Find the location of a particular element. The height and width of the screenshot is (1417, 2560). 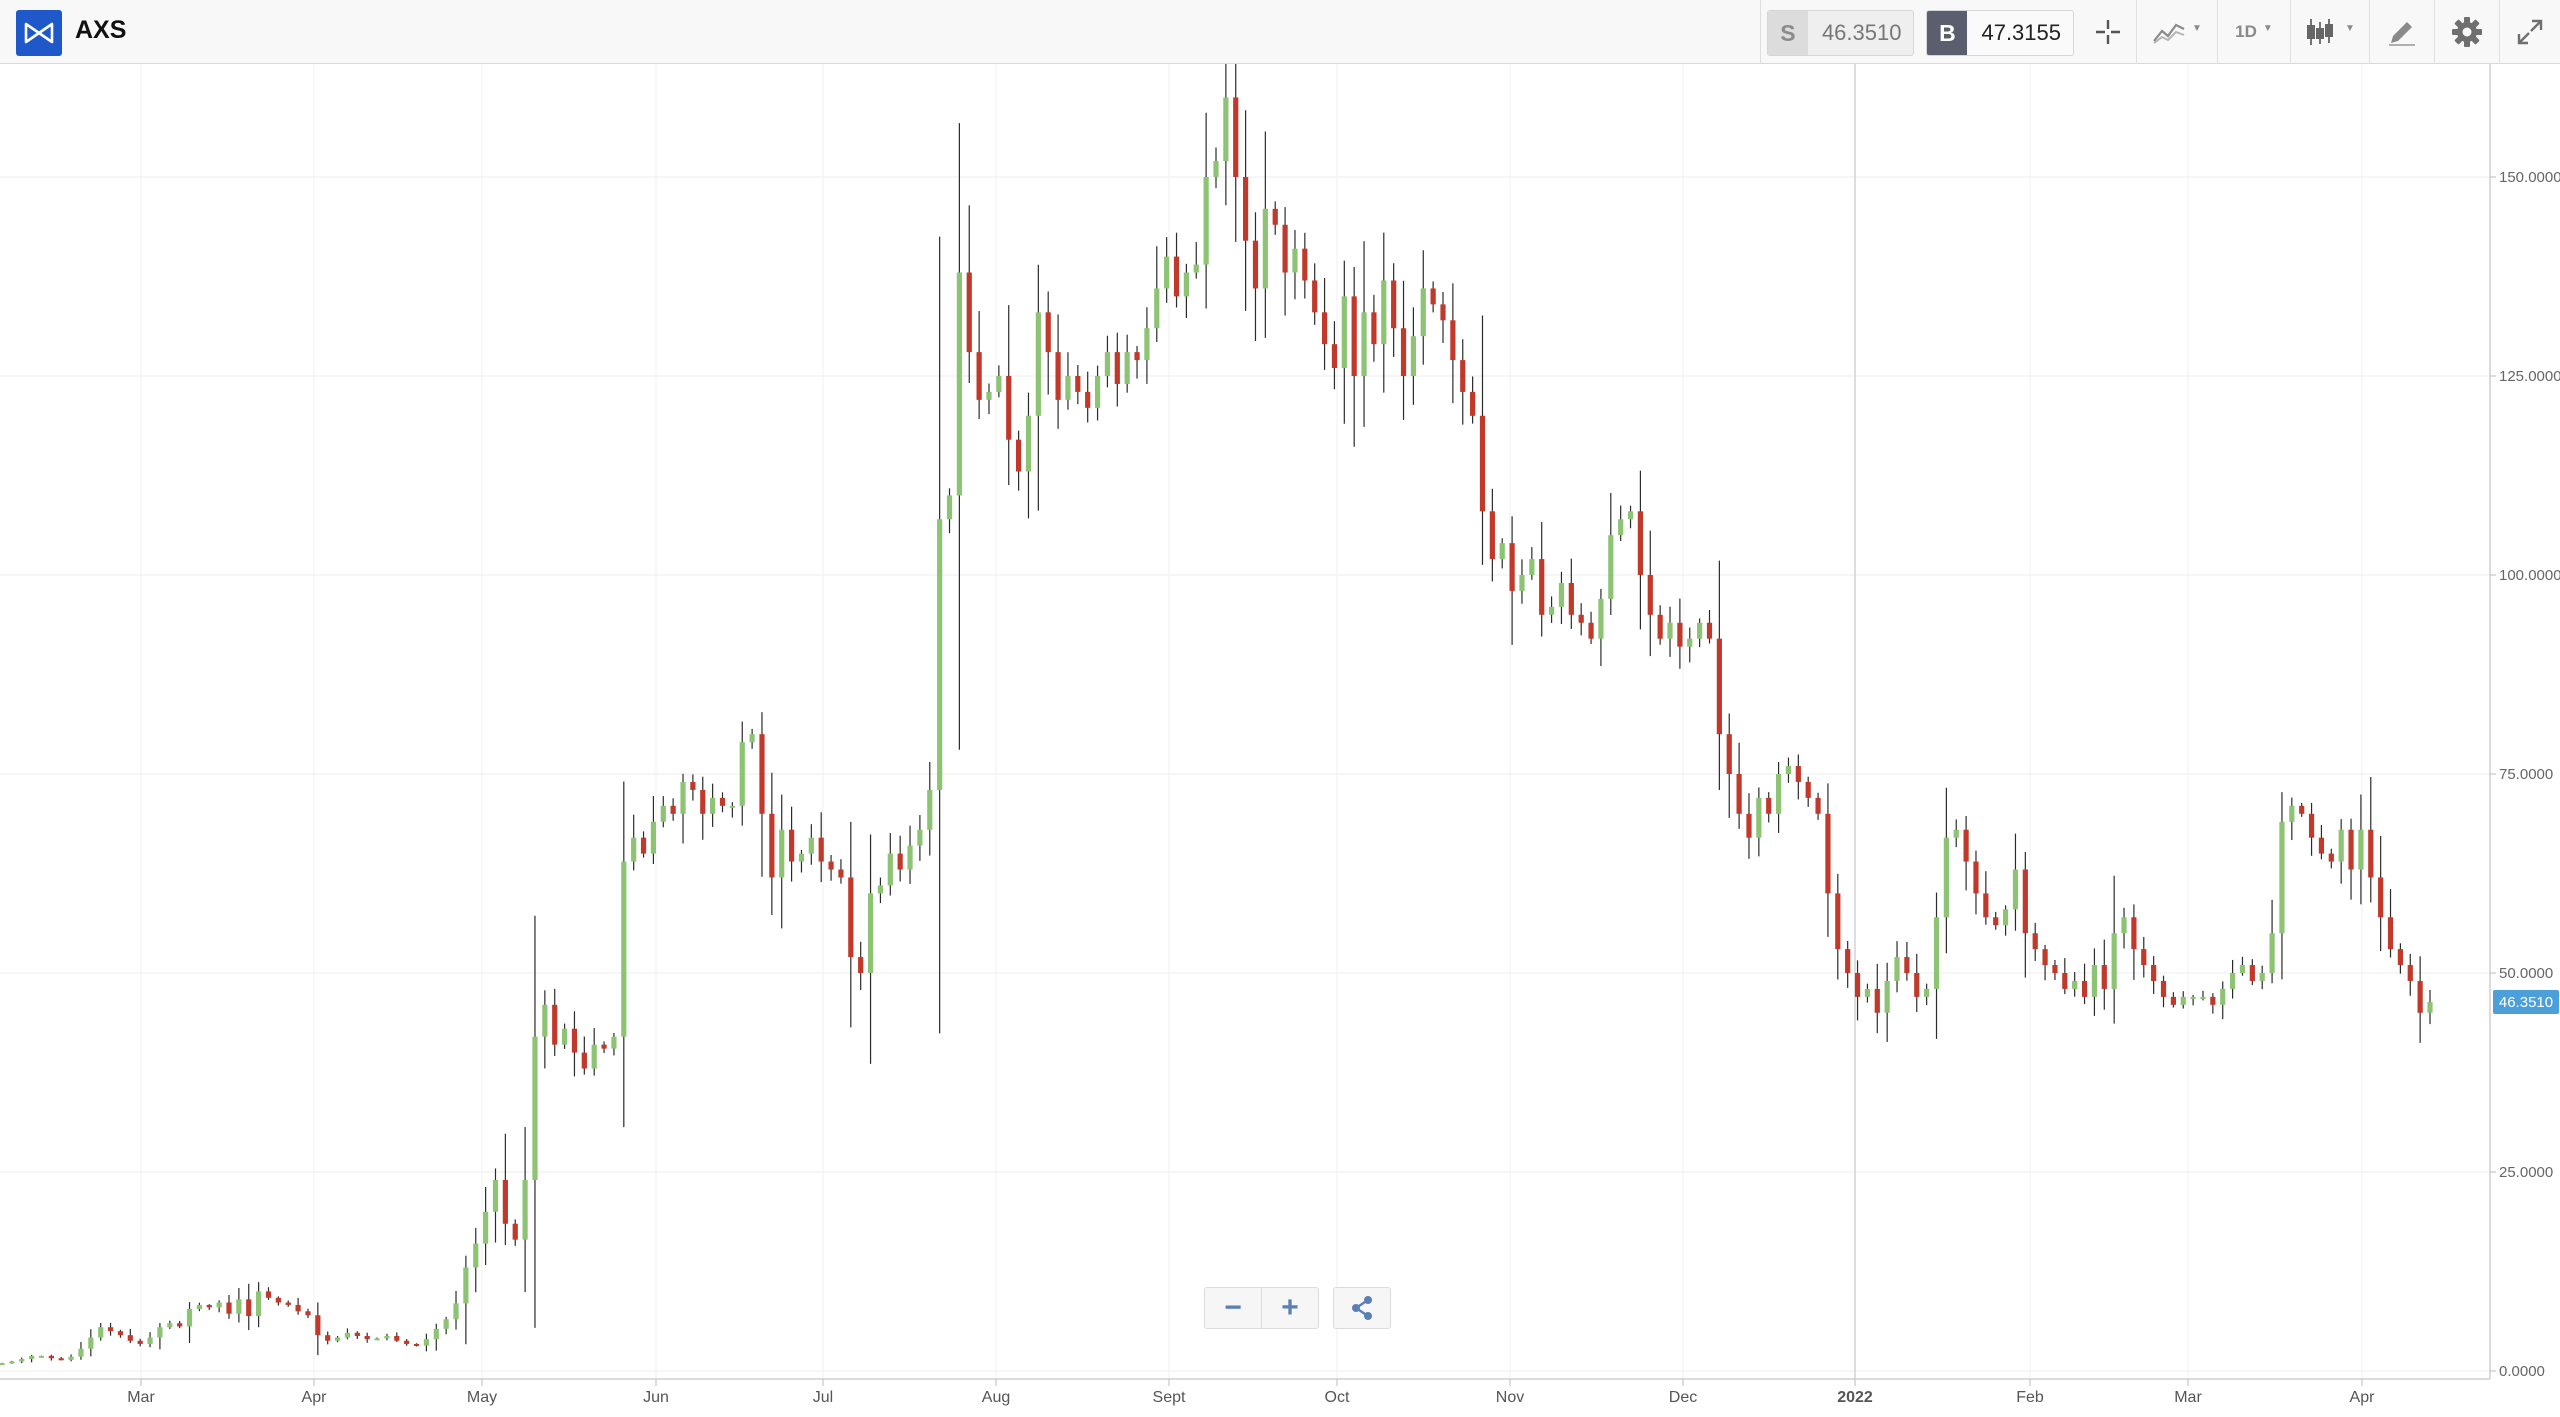

x-tick-label: Sept is located at coordinates (1169, 1397).